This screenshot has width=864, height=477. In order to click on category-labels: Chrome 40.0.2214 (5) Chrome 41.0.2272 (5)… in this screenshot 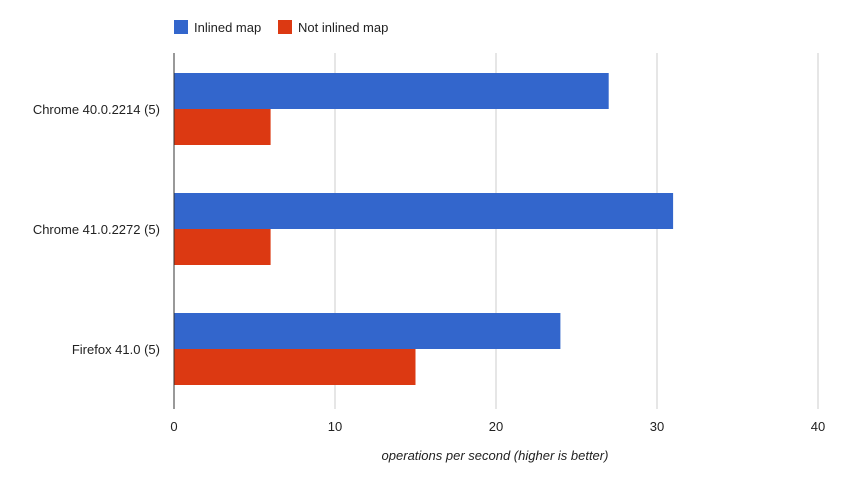, I will do `click(96, 229)`.